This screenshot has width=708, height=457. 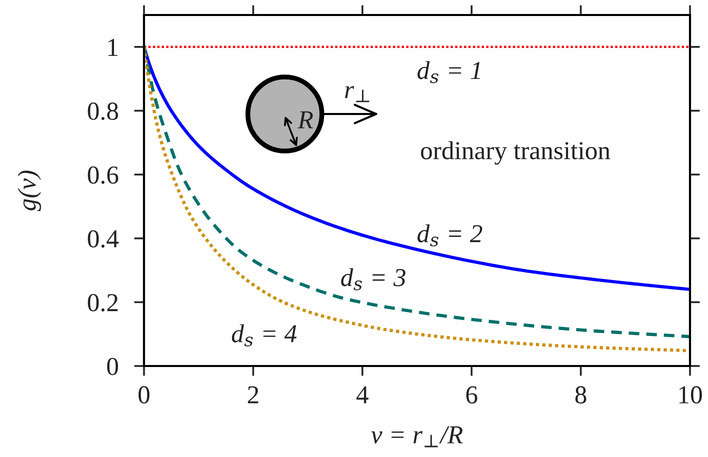 I want to click on series-label: d$_{s}$ = 4, so click(x=264, y=335).